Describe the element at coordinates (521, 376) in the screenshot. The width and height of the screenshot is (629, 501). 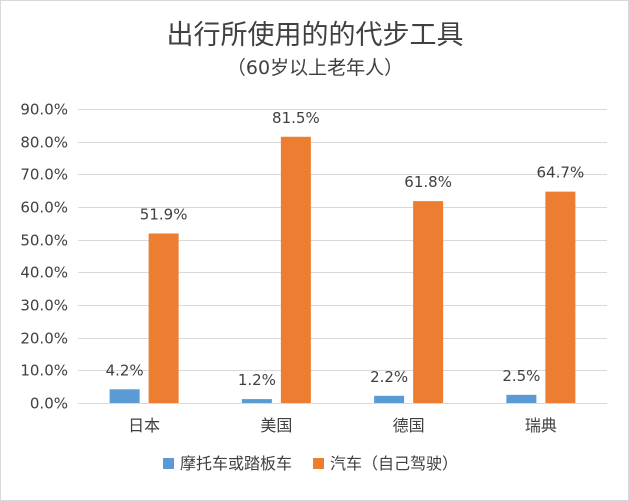
I see `data-label: 2.5%` at that location.